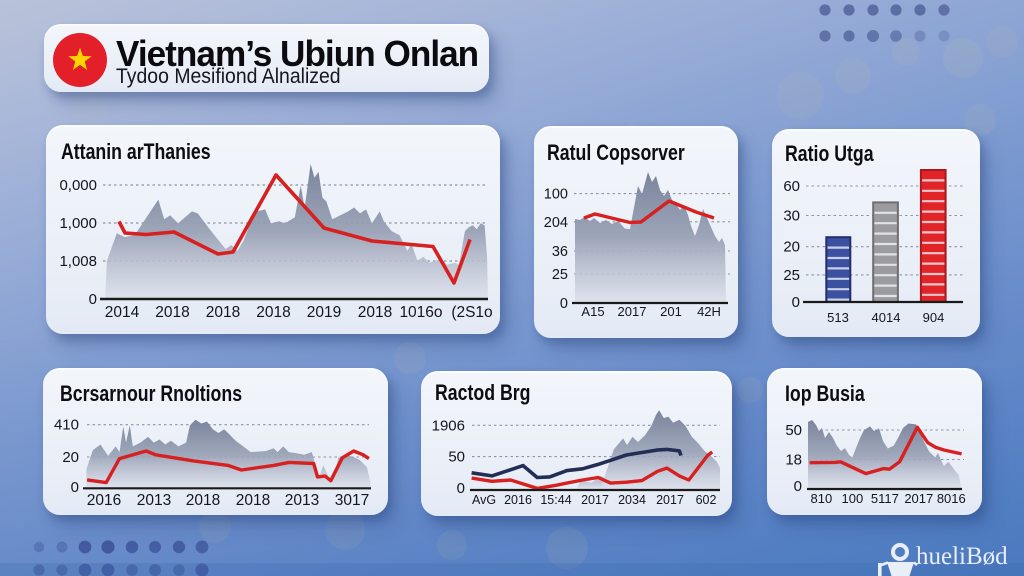 Image resolution: width=1024 pixels, height=576 pixels. Describe the element at coordinates (709, 311) in the screenshot. I see `svg-text: 42H` at that location.